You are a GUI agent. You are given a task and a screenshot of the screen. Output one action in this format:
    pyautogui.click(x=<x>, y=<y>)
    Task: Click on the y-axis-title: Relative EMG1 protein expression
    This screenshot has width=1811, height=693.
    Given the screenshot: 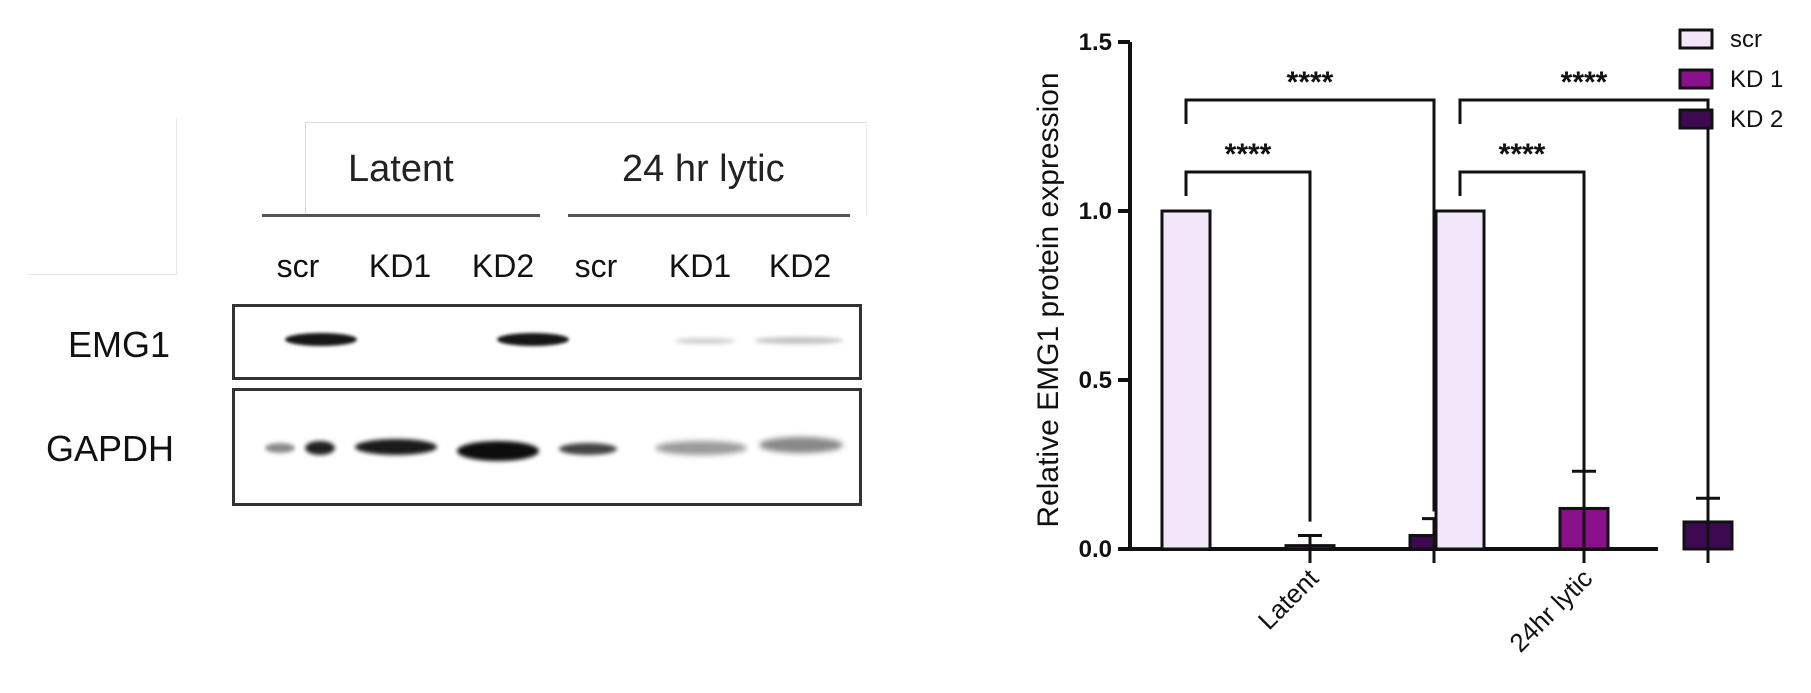 What is the action you would take?
    pyautogui.click(x=1048, y=299)
    